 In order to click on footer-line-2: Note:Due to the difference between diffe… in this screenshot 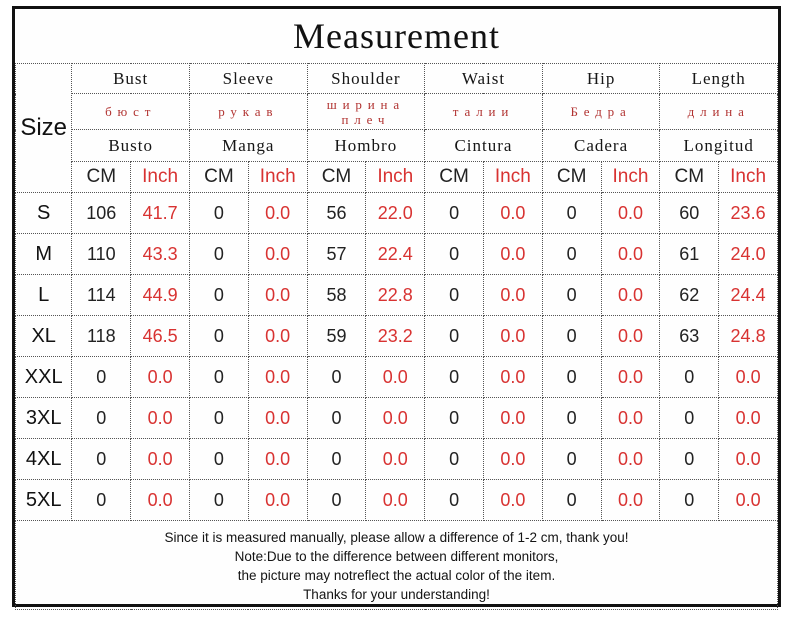, I will do `click(396, 556)`.